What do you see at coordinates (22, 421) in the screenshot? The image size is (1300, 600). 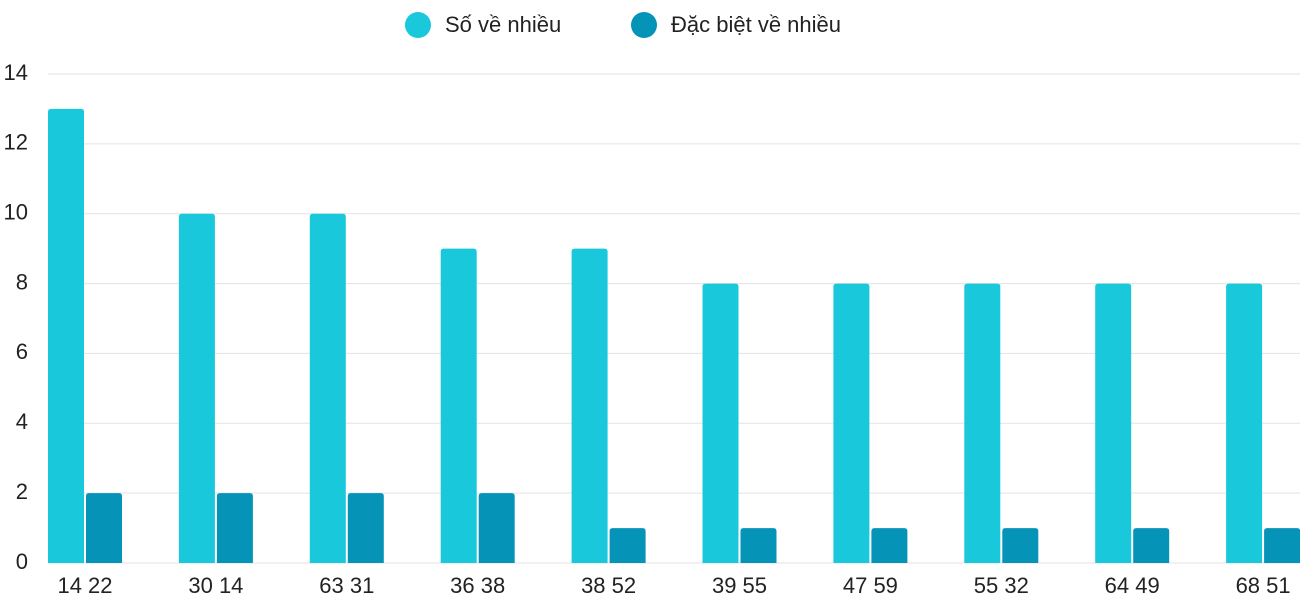 I see `y-tick-label: 4` at bounding box center [22, 421].